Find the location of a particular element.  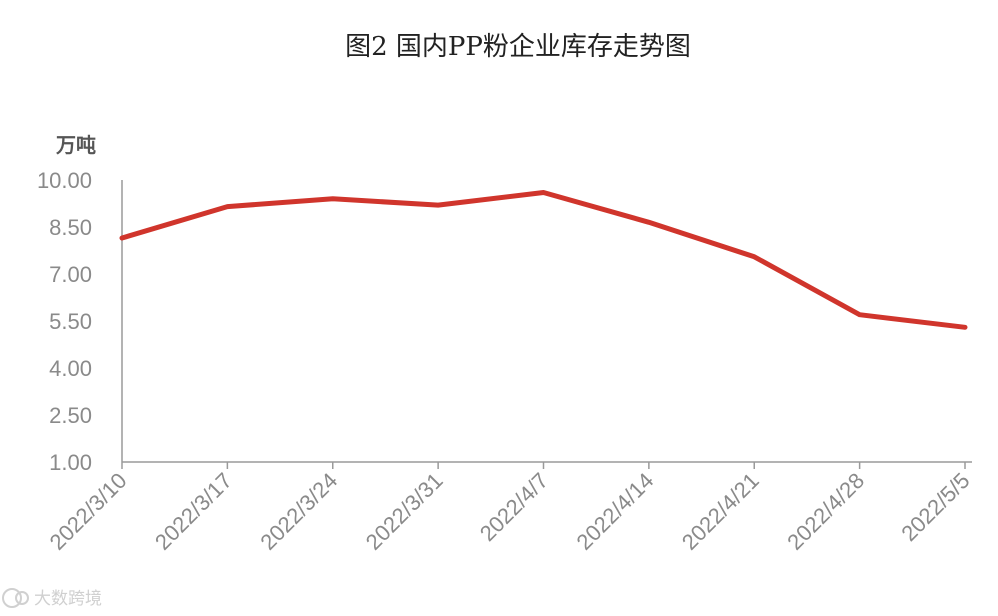

x-tick-label: 2022/4/7 is located at coordinates (514, 507).